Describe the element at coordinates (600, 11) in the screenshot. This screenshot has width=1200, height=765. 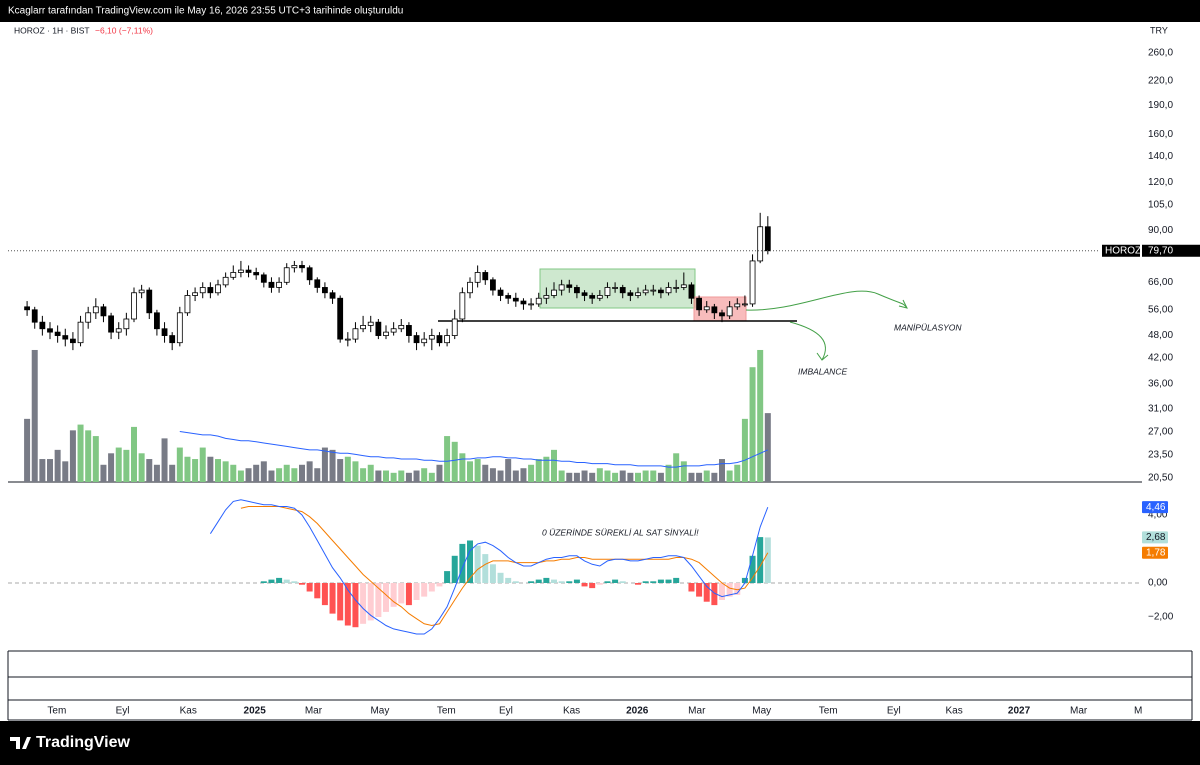
I see `top-bar` at that location.